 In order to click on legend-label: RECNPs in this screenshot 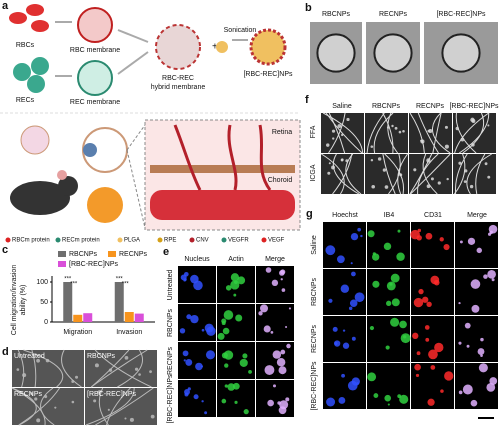, I will do `click(133, 254)`.